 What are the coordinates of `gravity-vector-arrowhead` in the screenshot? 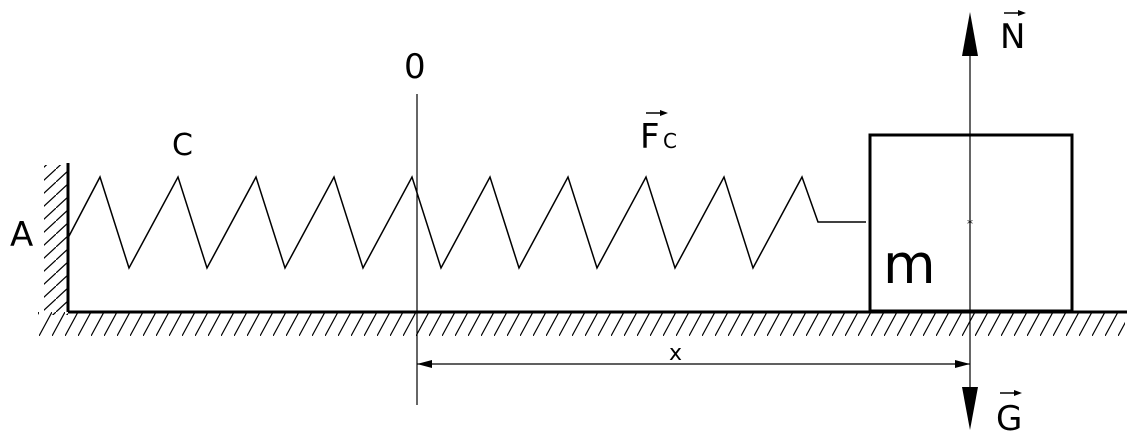 It's located at (1018, 393).